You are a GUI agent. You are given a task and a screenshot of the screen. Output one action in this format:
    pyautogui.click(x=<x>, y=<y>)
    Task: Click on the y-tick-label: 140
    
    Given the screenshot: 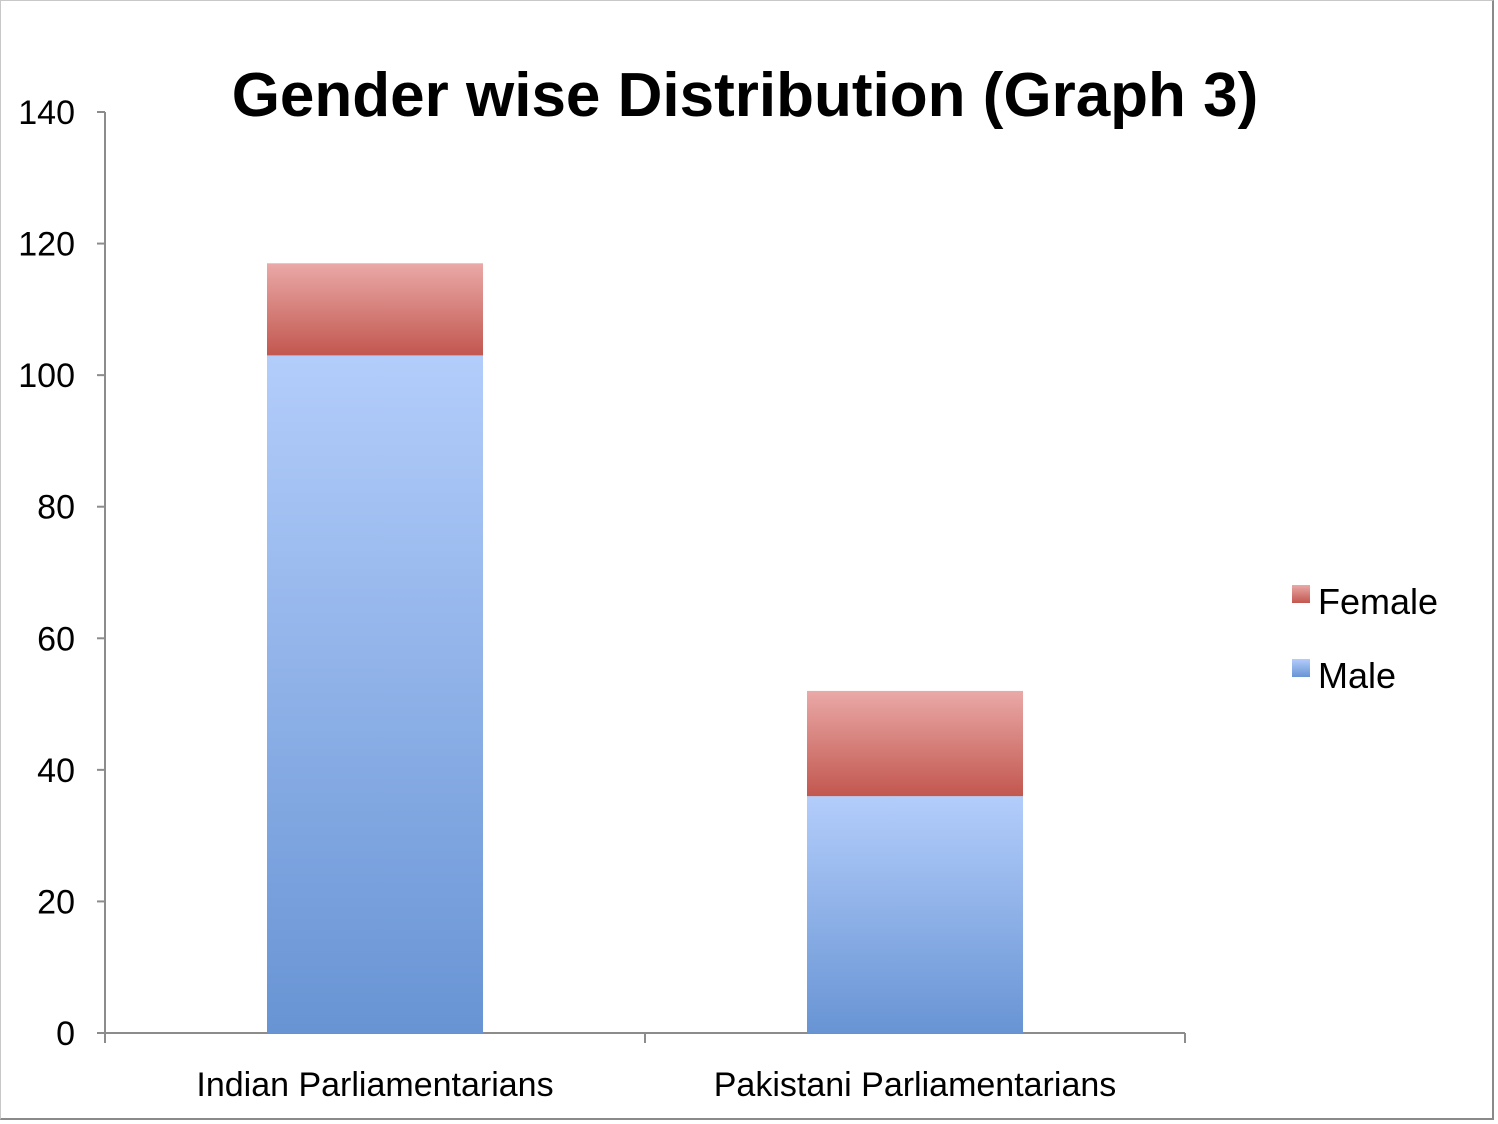 What is the action you would take?
    pyautogui.click(x=46, y=113)
    